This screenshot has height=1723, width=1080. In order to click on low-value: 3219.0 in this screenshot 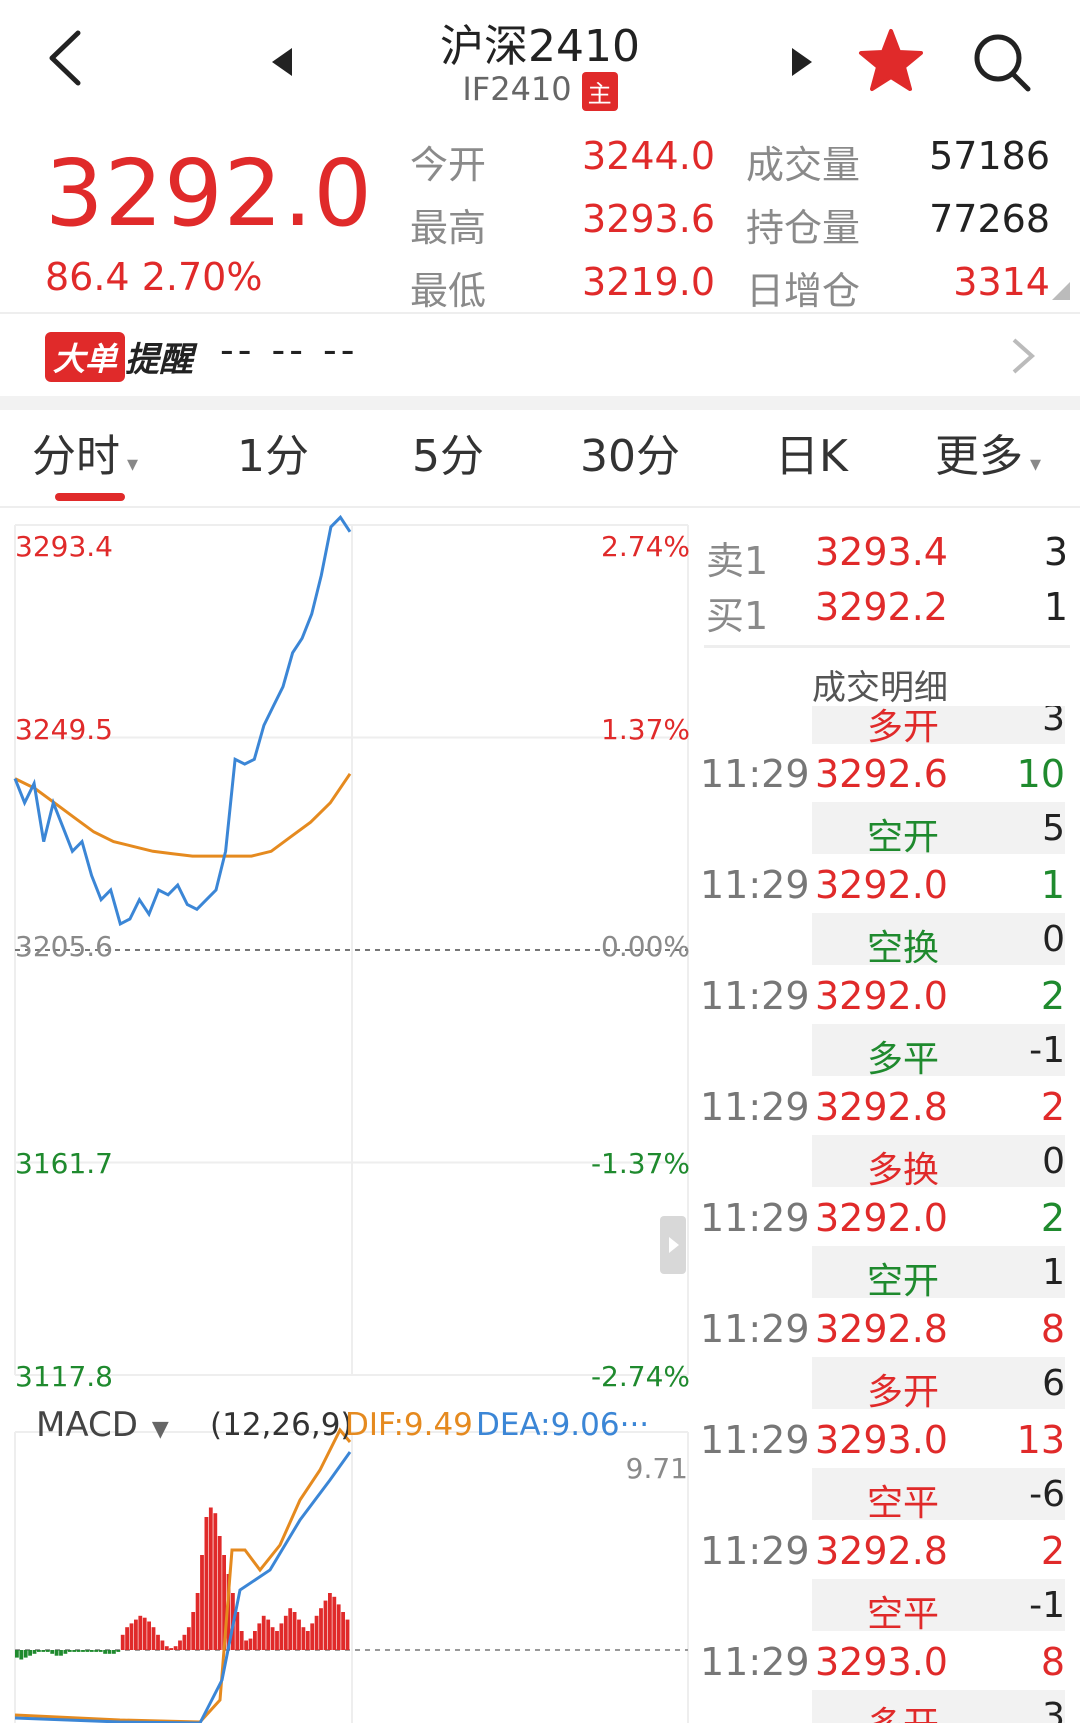, I will do `click(648, 282)`.